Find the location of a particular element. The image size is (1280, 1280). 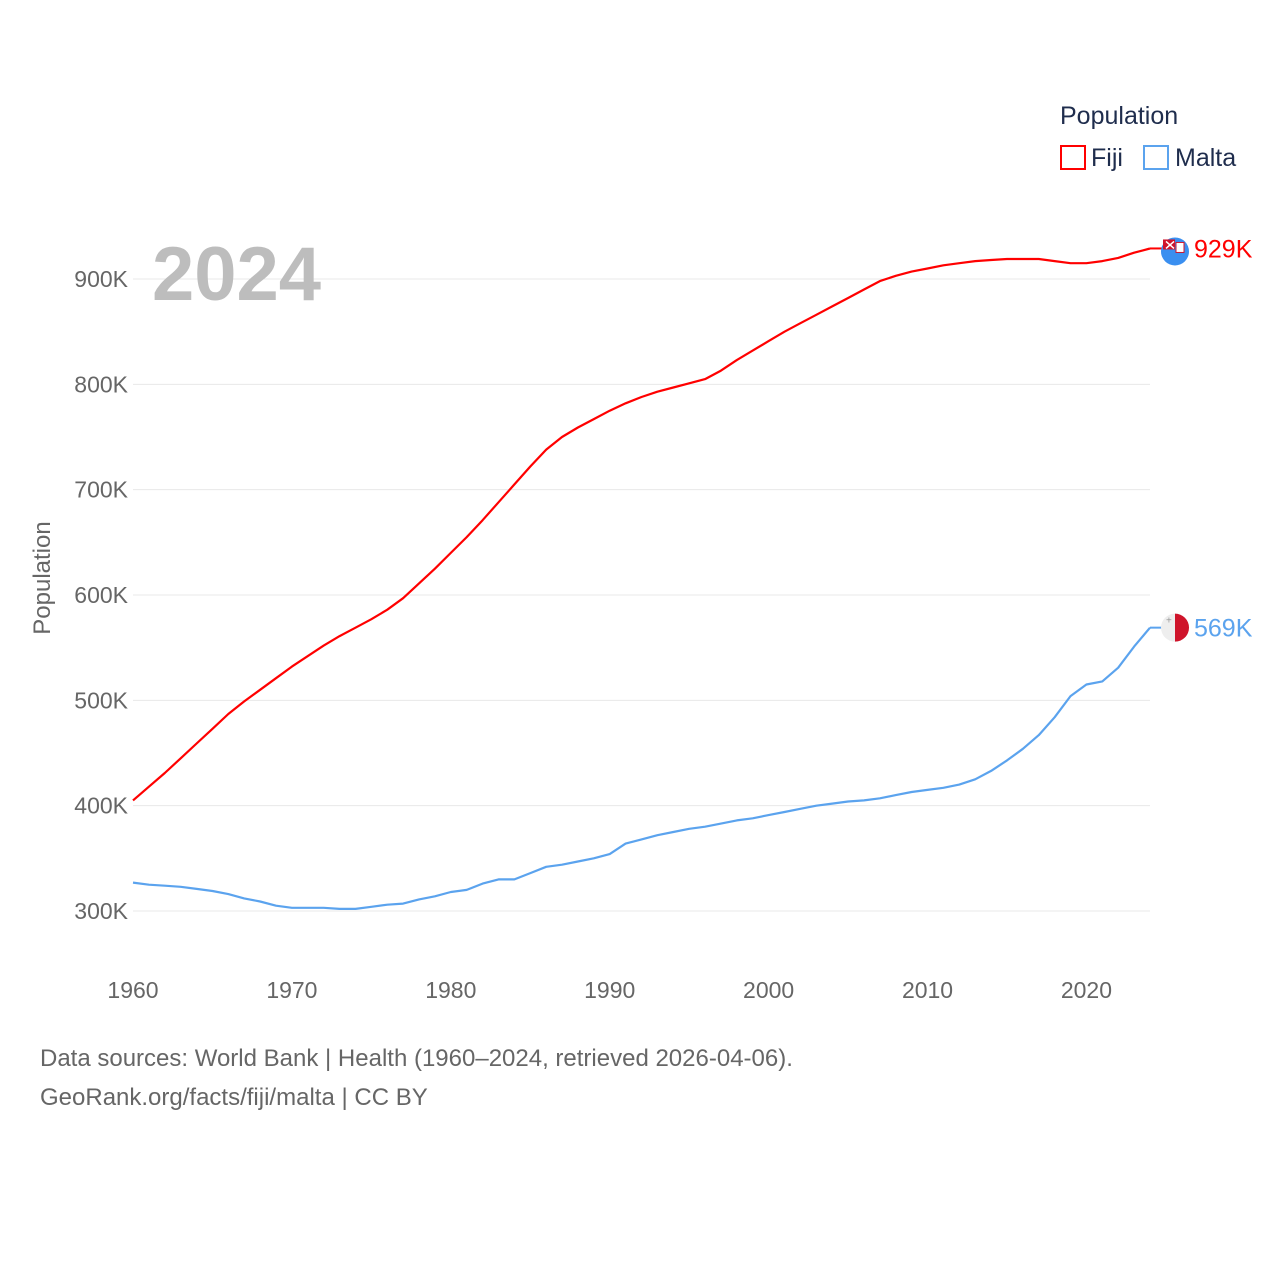

legend: Population Fiji Malta is located at coordinates (1148, 137).